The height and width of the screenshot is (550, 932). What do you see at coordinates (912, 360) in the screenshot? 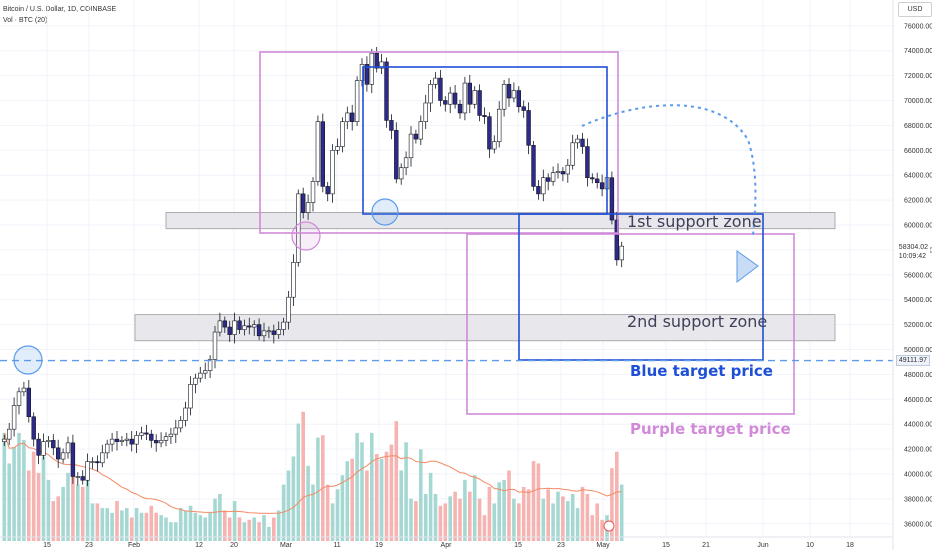
I see `target-line-price-tag: 49111.97` at bounding box center [912, 360].